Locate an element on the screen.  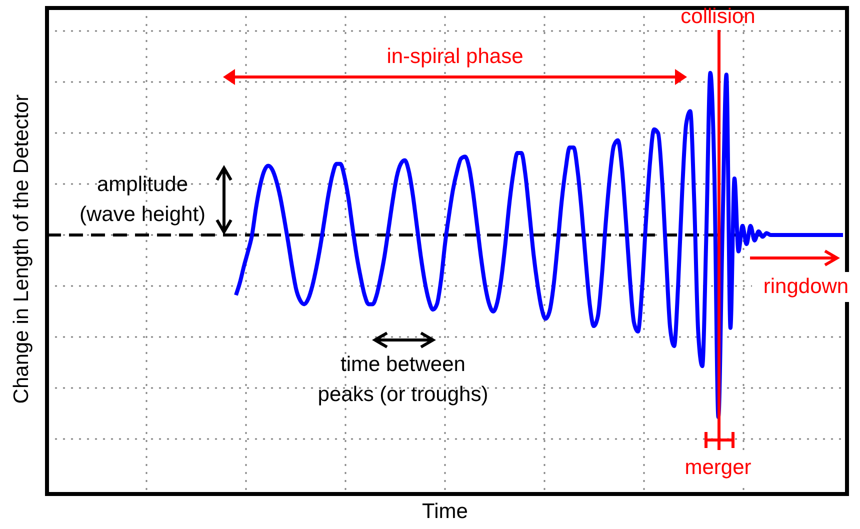
text: merger is located at coordinates (718, 468).